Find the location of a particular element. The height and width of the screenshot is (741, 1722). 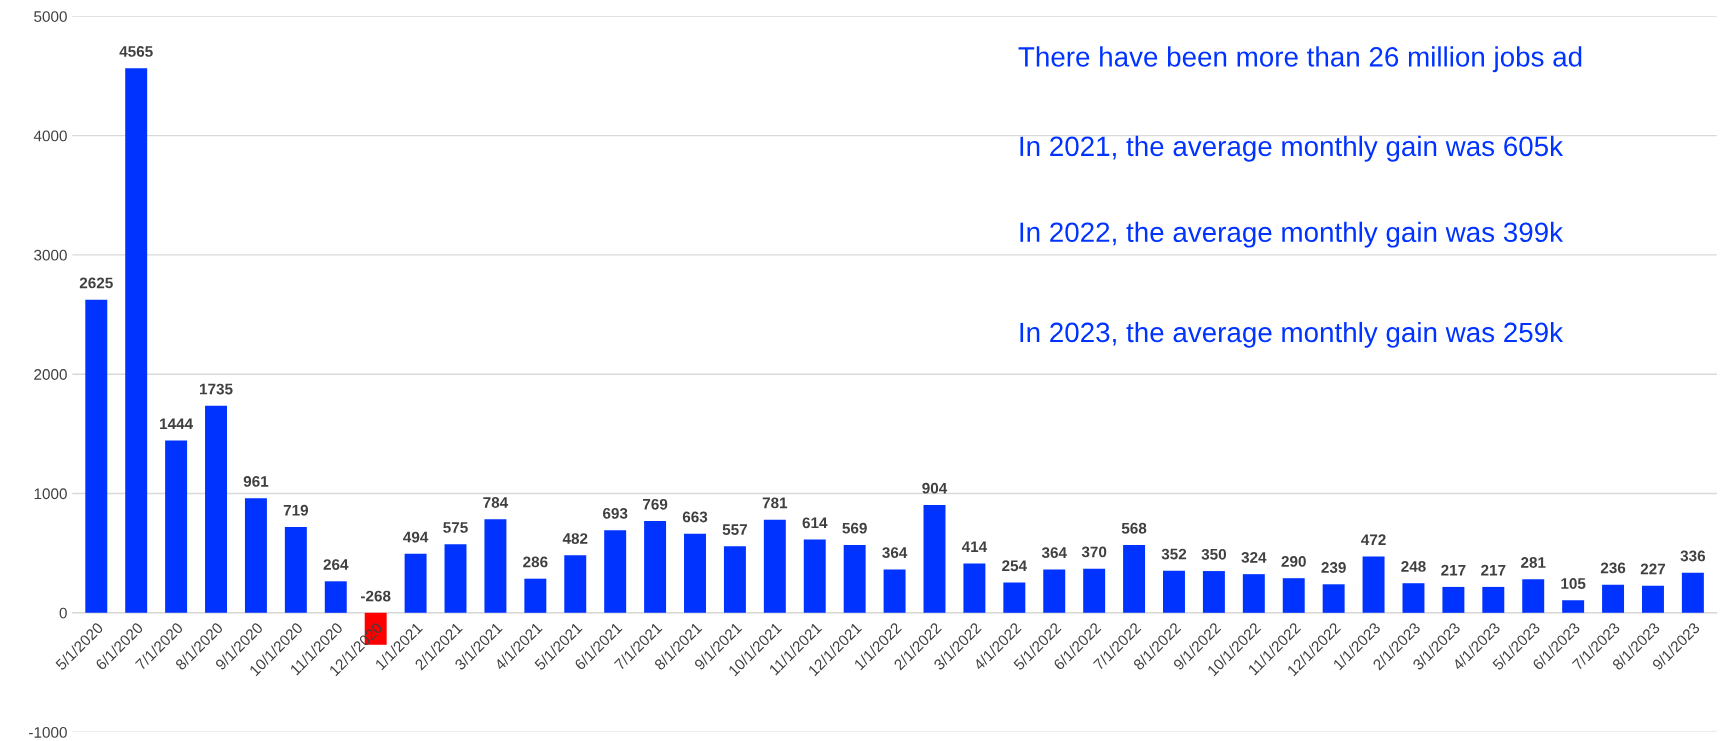

data-label: 693 is located at coordinates (615, 513).